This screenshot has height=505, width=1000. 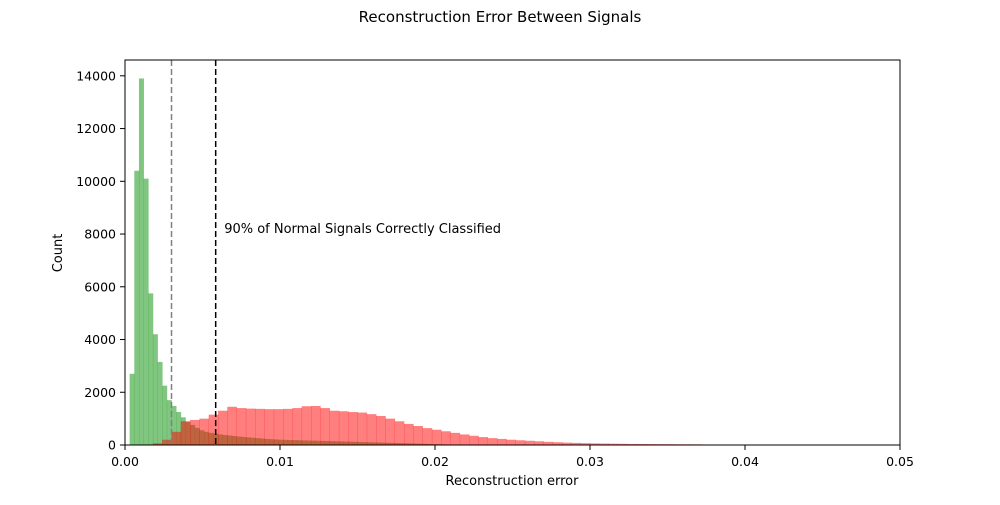 What do you see at coordinates (100, 339) in the screenshot?
I see `y-tick-label: 4000` at bounding box center [100, 339].